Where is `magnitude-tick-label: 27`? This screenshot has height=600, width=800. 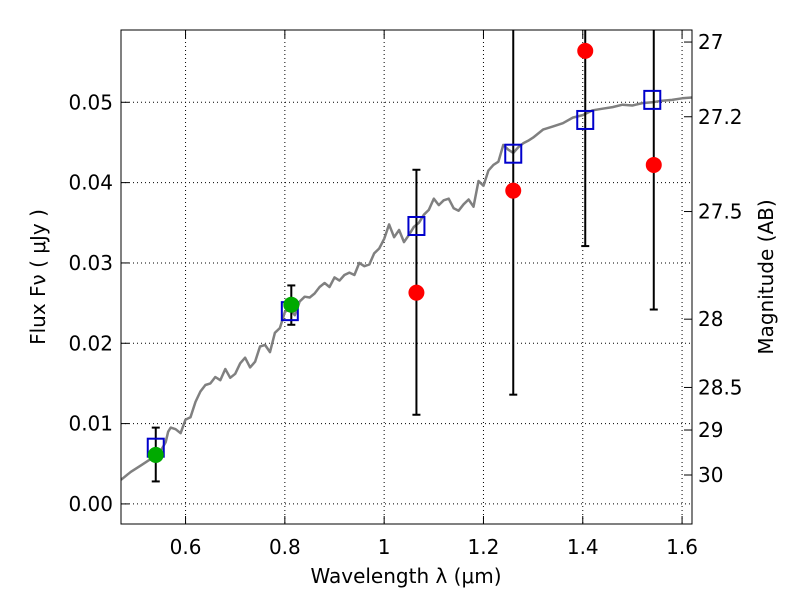
magnitude-tick-label: 27 is located at coordinates (710, 42).